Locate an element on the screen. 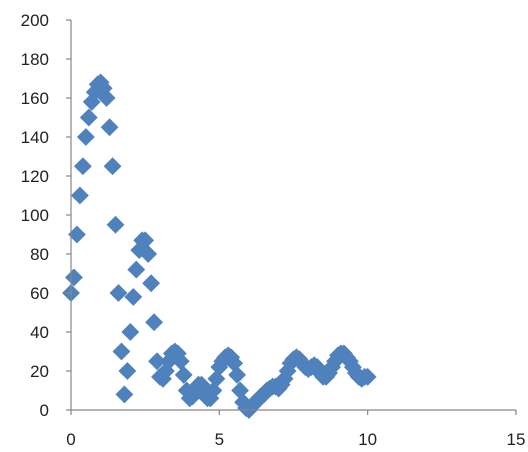 This screenshot has width=528, height=452. x-tick-labels: 0 5 10 15 is located at coordinates (295, 439).